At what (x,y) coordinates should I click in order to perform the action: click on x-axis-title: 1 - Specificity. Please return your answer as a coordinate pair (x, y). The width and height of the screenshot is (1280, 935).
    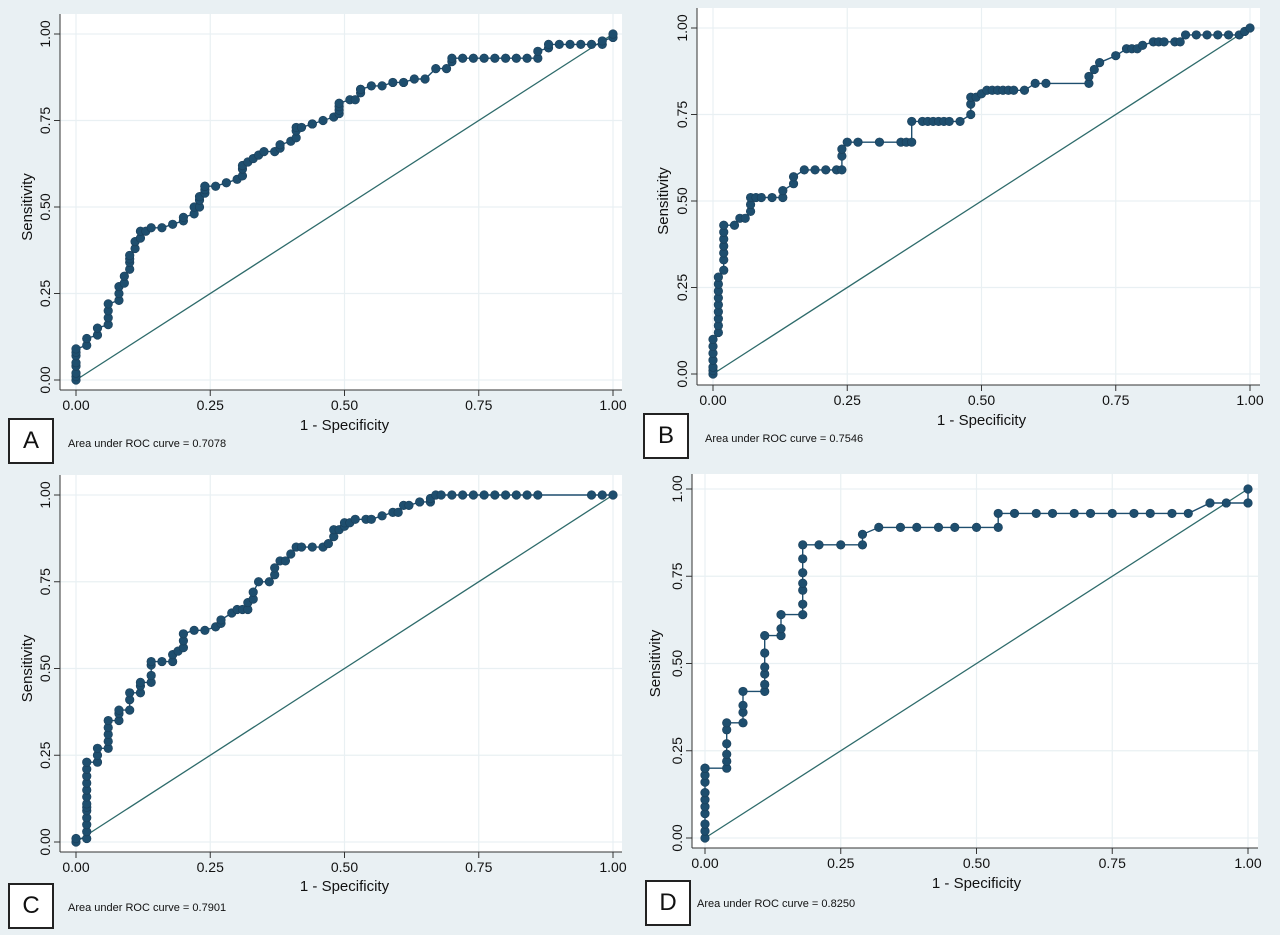
    Looking at the image, I should click on (345, 425).